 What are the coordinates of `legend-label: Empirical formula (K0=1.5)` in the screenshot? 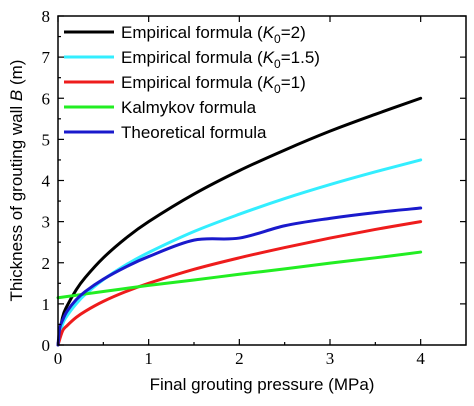 It's located at (220, 59).